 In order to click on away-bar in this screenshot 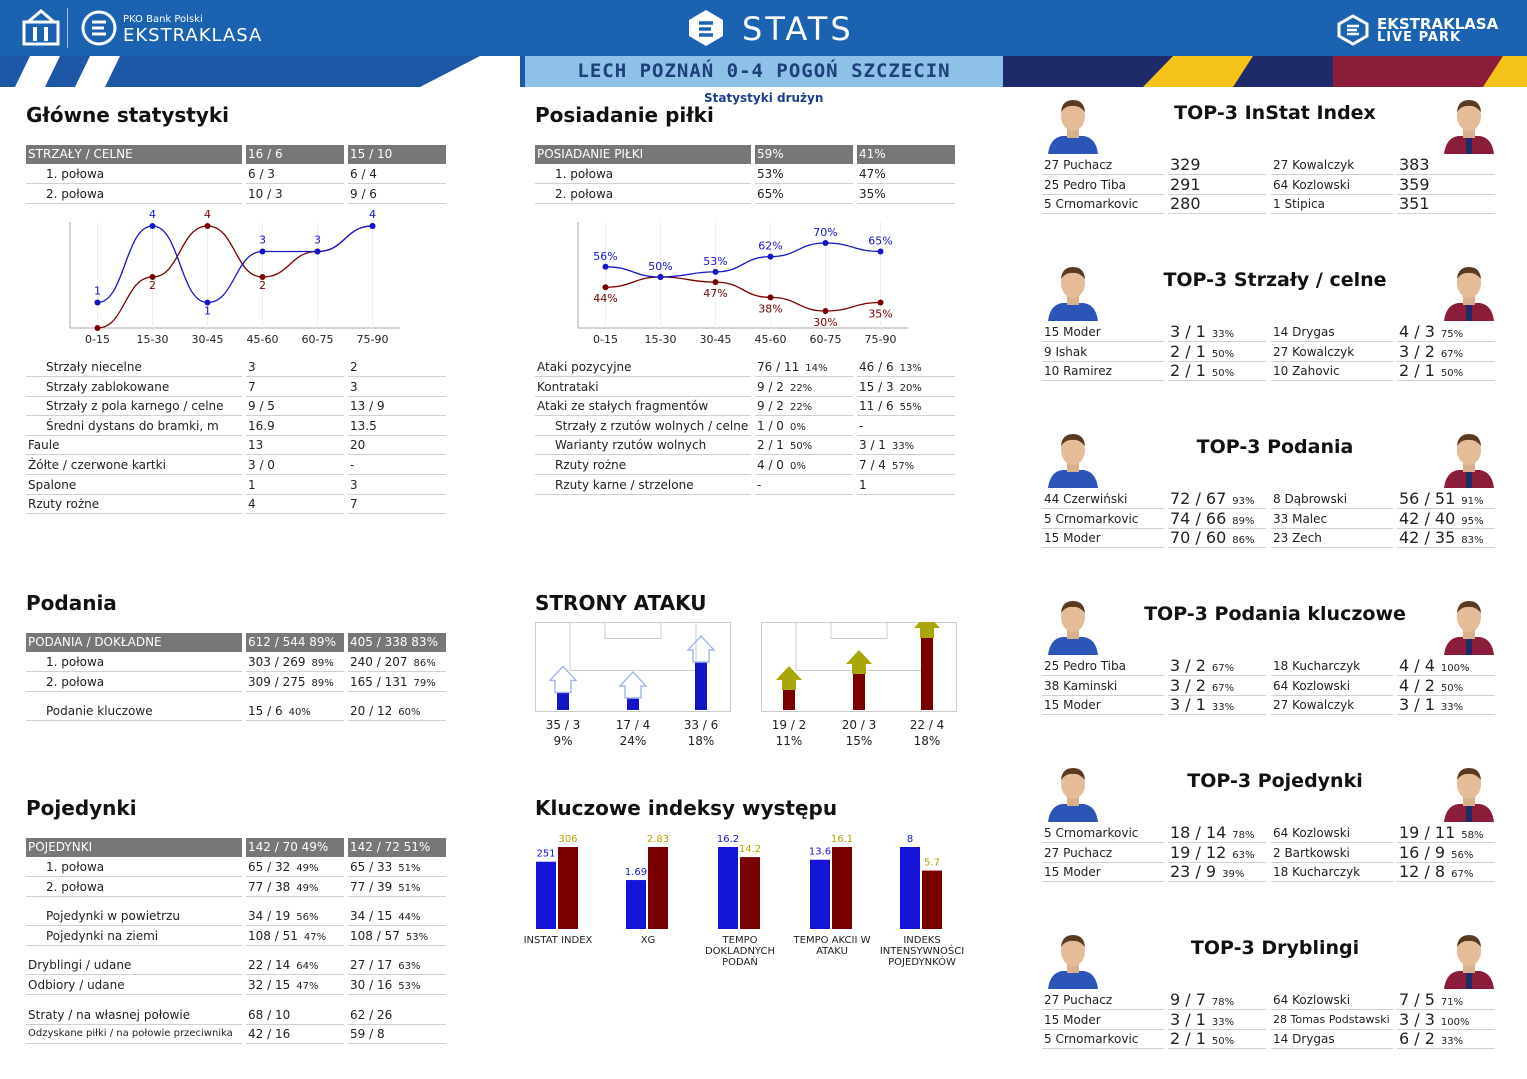, I will do `click(568, 888)`.